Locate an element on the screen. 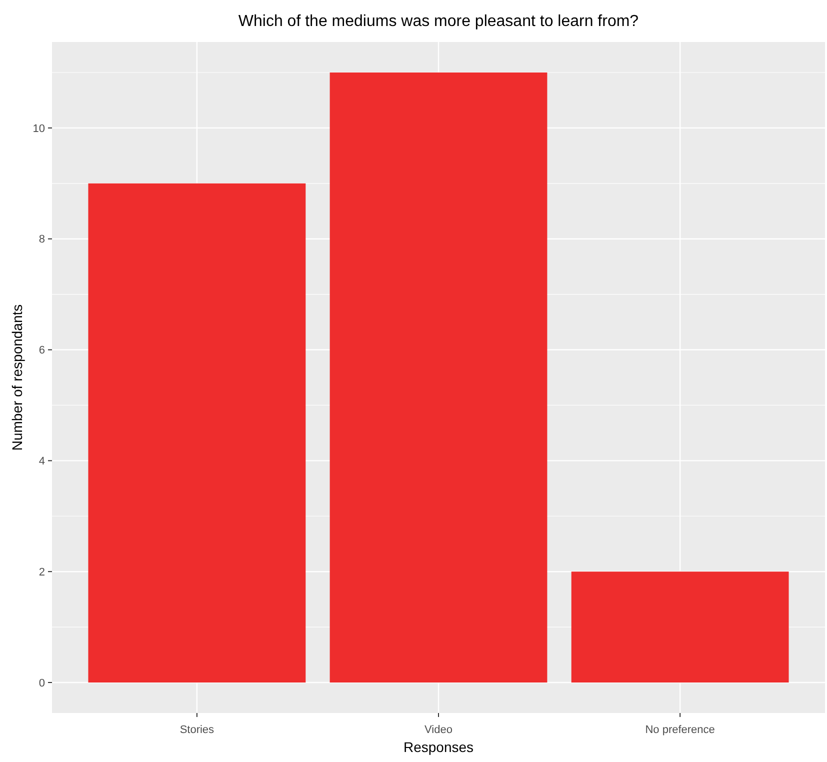  y-tick-label: 2 is located at coordinates (41, 572).